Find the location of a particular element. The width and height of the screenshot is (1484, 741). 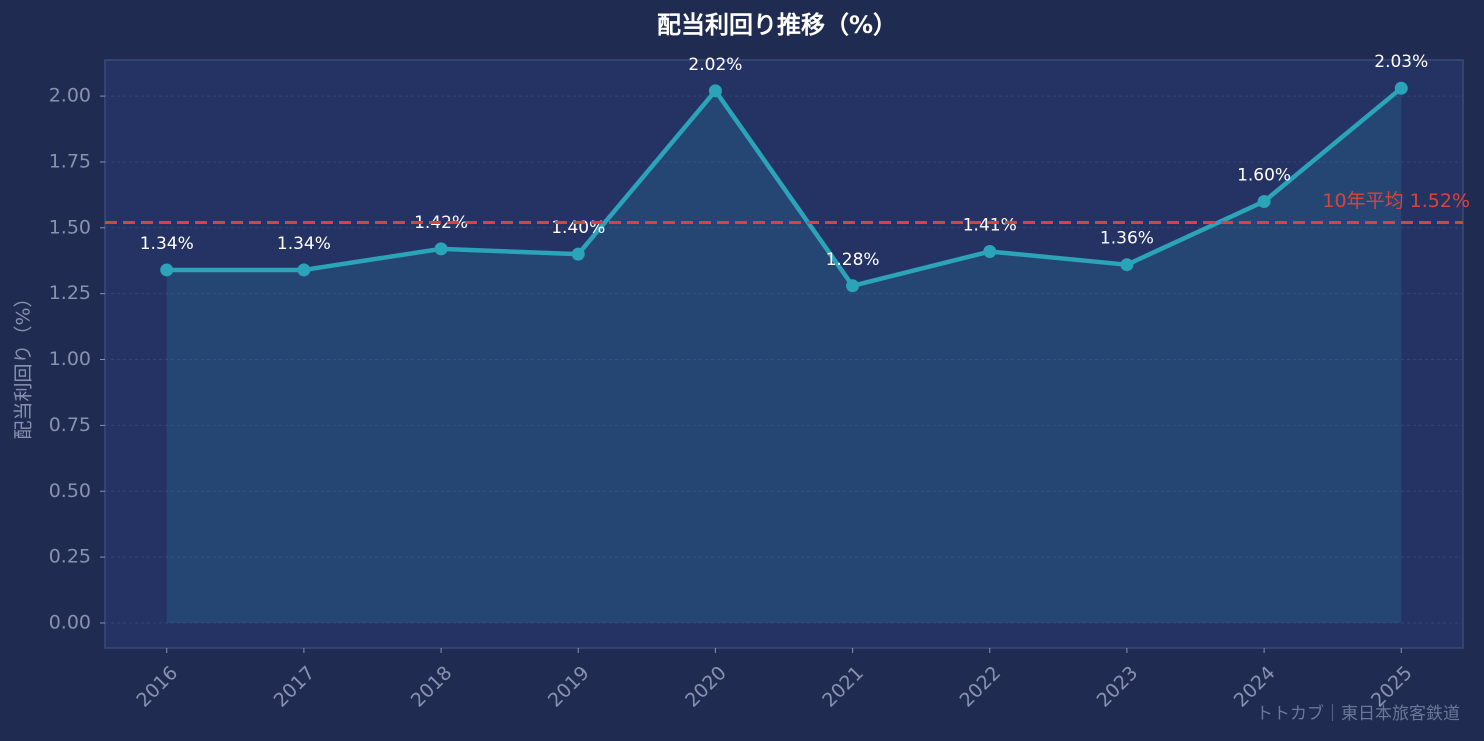

data-label: 1.42% is located at coordinates (441, 223).